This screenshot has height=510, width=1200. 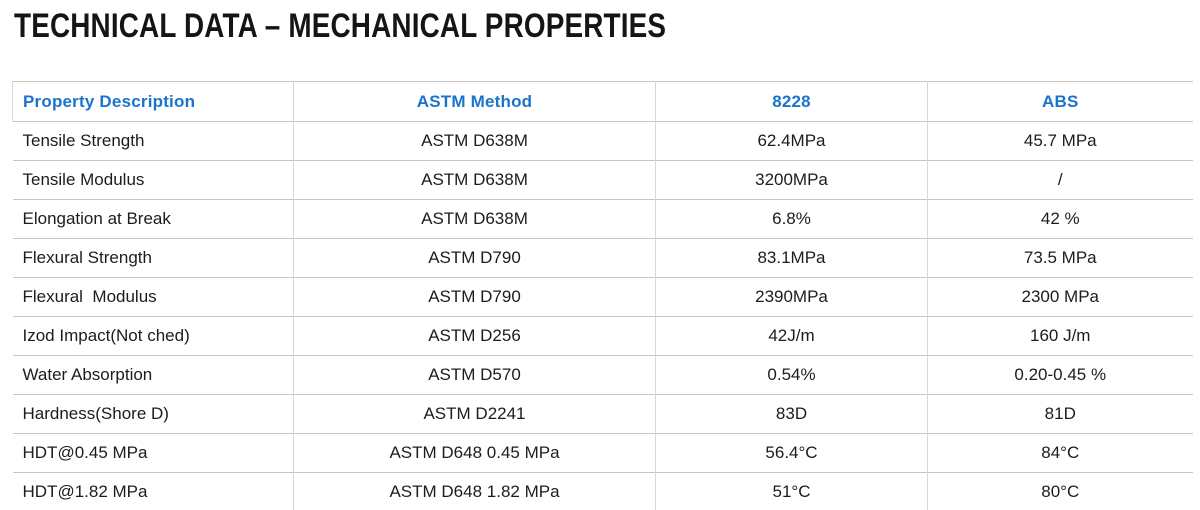 I want to click on value-abs-cell: 160 J/m, so click(x=1060, y=336).